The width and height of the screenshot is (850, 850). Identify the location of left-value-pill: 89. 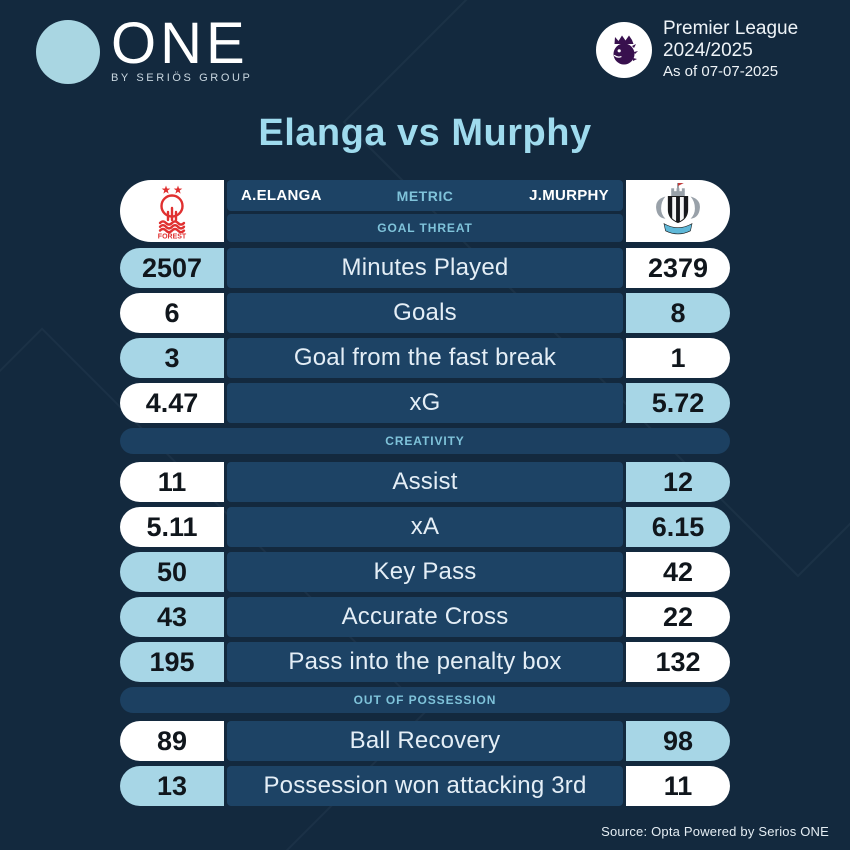
(172, 741).